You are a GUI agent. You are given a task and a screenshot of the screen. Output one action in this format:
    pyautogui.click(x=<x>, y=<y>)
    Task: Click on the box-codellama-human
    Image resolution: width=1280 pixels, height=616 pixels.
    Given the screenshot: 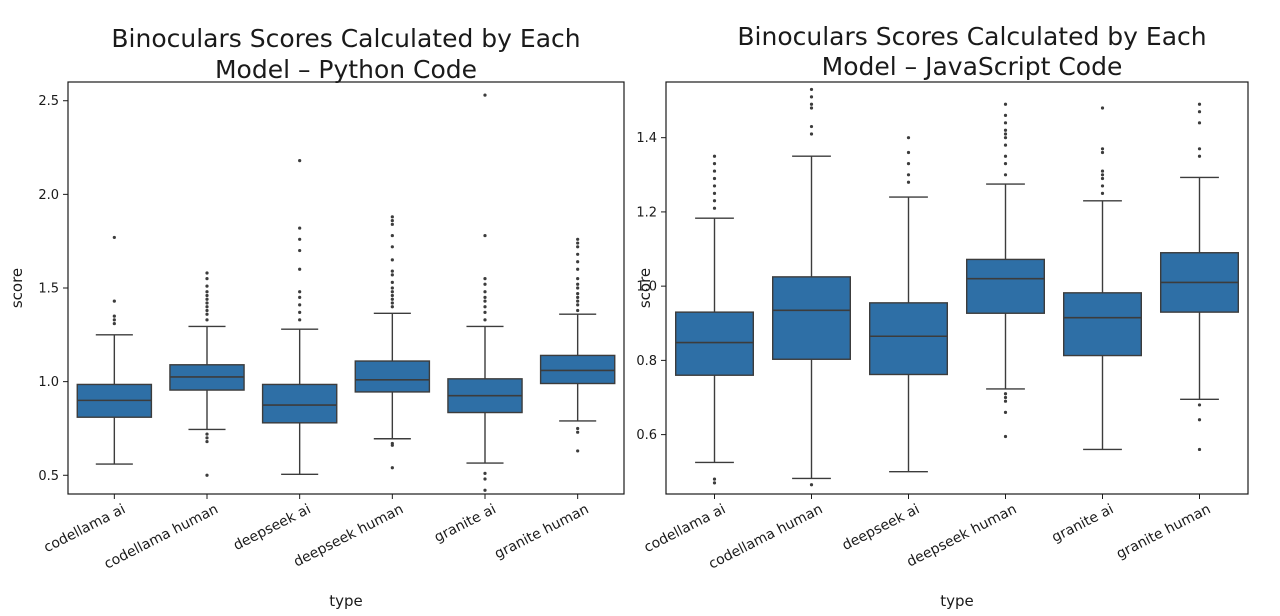 What is the action you would take?
    pyautogui.click(x=812, y=287)
    